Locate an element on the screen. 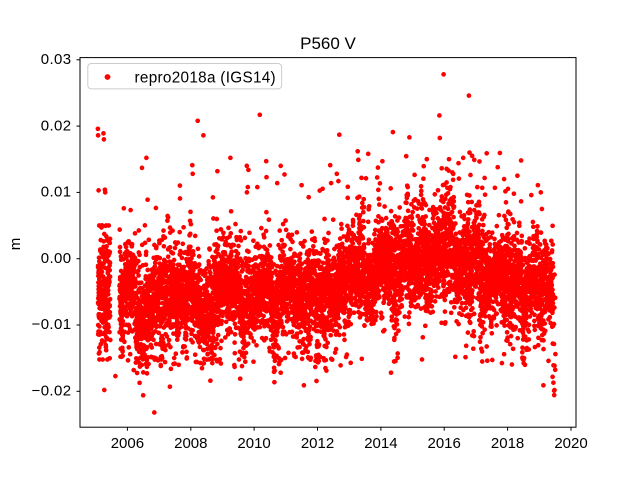 The width and height of the screenshot is (640, 480). svg-text: 0.03 is located at coordinates (56, 59).